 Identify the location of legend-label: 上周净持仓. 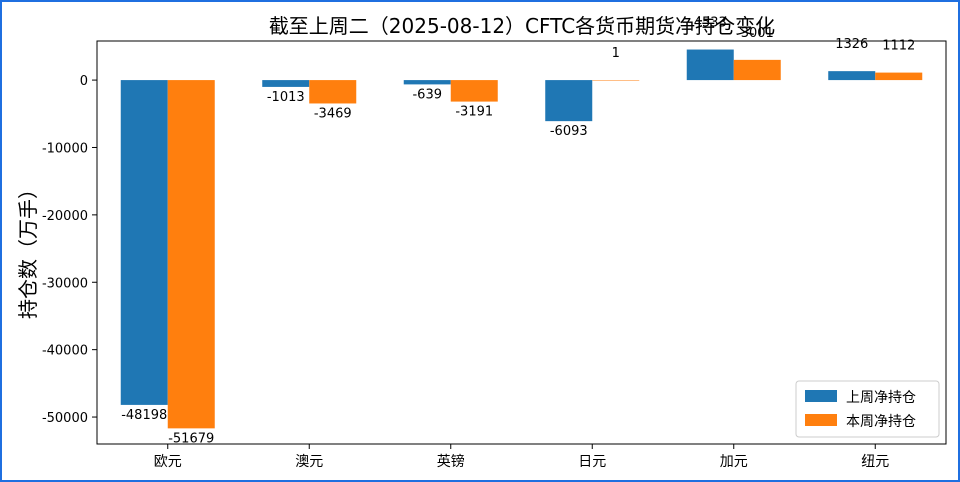
(881, 398).